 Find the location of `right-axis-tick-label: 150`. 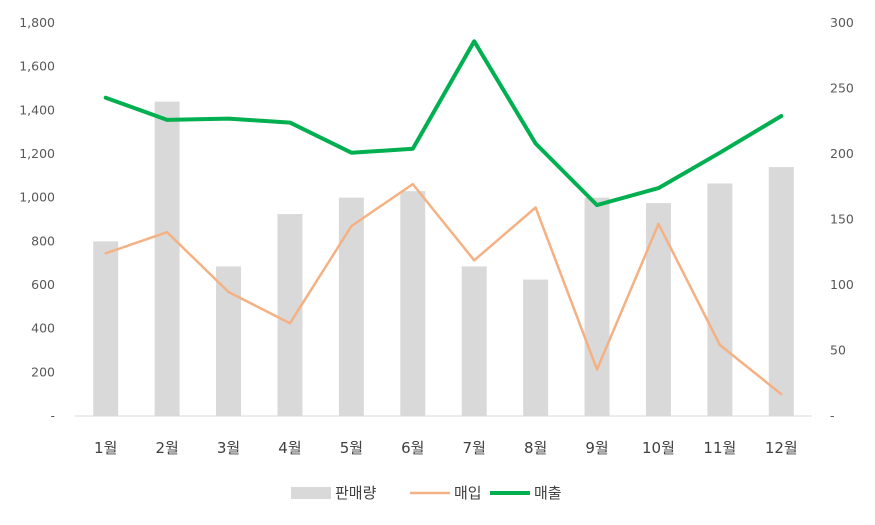

right-axis-tick-label: 150 is located at coordinates (842, 219).